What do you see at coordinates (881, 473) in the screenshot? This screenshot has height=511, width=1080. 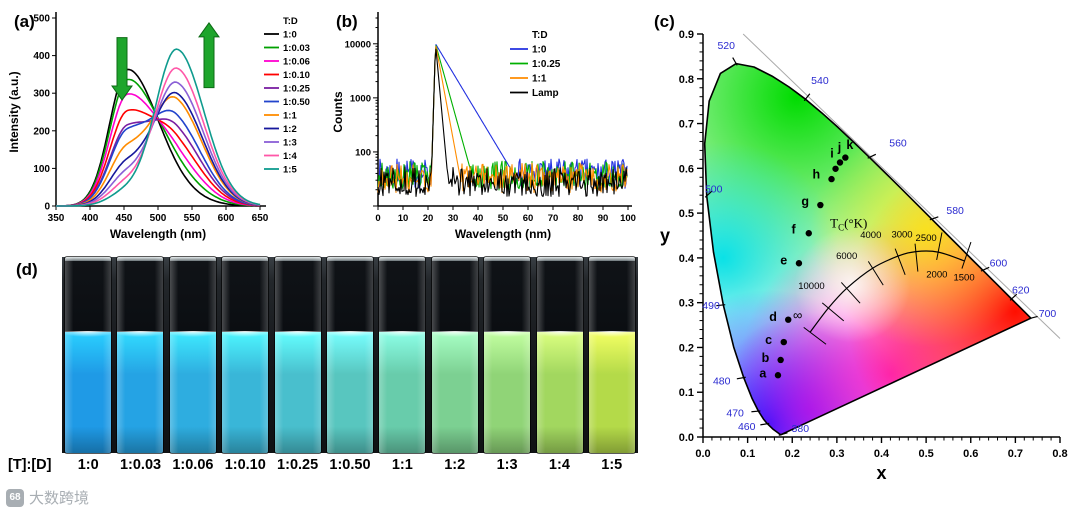 I see `c-x-axis-title: x` at bounding box center [881, 473].